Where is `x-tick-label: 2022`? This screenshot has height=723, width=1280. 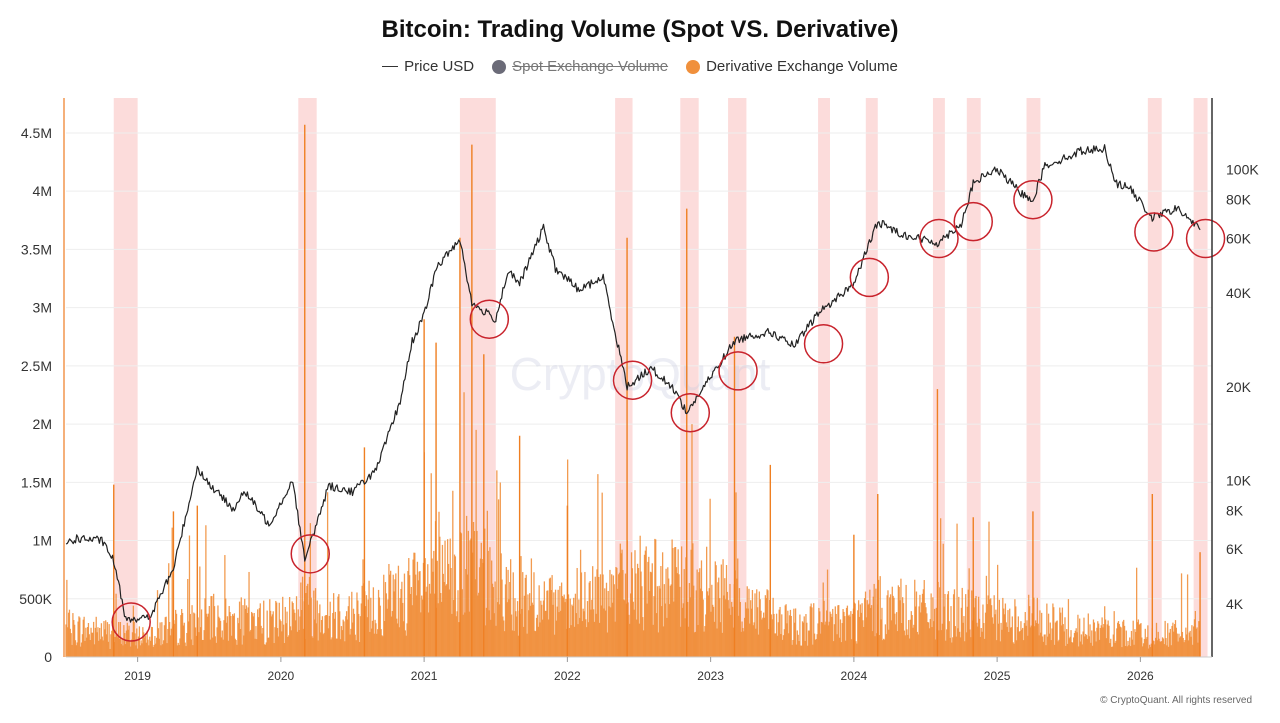
x-tick-label: 2022 is located at coordinates (567, 676).